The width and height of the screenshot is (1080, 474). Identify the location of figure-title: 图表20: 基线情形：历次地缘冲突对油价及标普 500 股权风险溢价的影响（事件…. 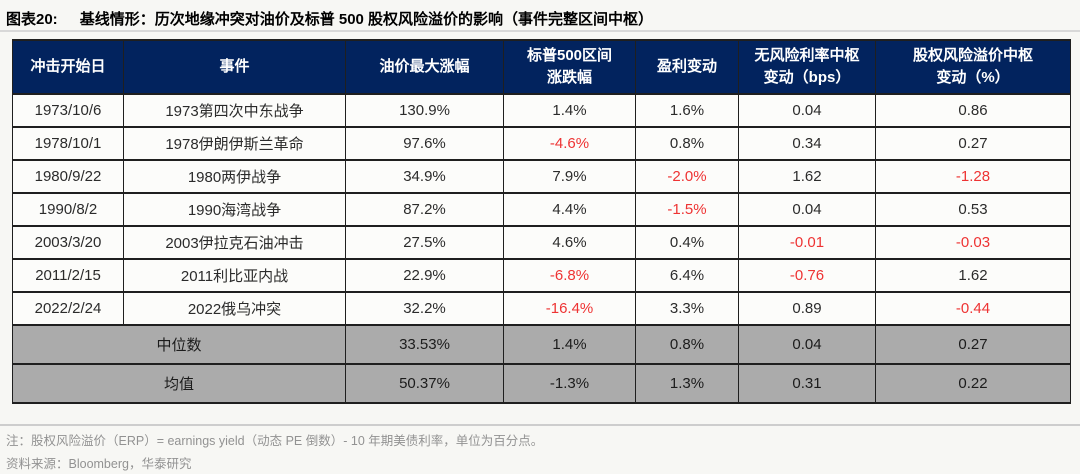
(540, 18).